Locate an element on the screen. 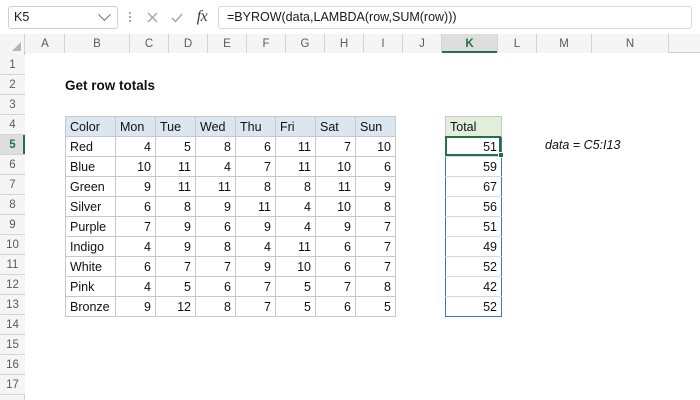 The image size is (700, 400). more-options-icon is located at coordinates (130, 17).